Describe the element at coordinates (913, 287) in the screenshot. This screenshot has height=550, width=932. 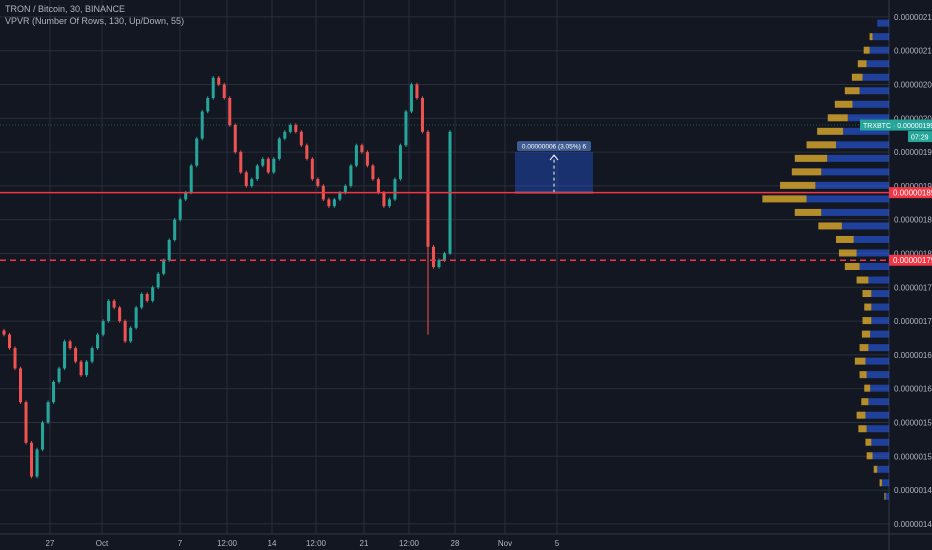
I see `y-tick-label: 0.00000175` at that location.